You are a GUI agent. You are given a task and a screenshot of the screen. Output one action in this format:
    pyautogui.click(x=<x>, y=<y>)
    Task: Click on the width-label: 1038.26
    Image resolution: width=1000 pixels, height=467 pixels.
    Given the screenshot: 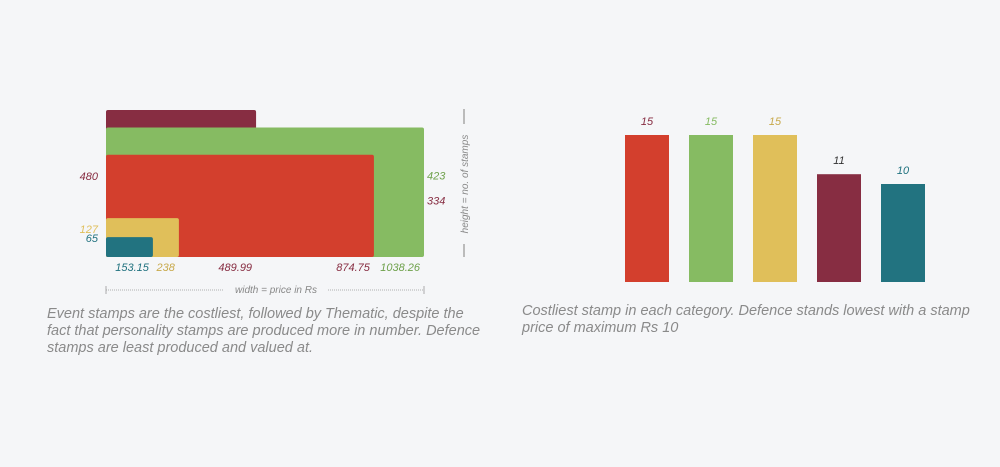 What is the action you would take?
    pyautogui.click(x=400, y=268)
    